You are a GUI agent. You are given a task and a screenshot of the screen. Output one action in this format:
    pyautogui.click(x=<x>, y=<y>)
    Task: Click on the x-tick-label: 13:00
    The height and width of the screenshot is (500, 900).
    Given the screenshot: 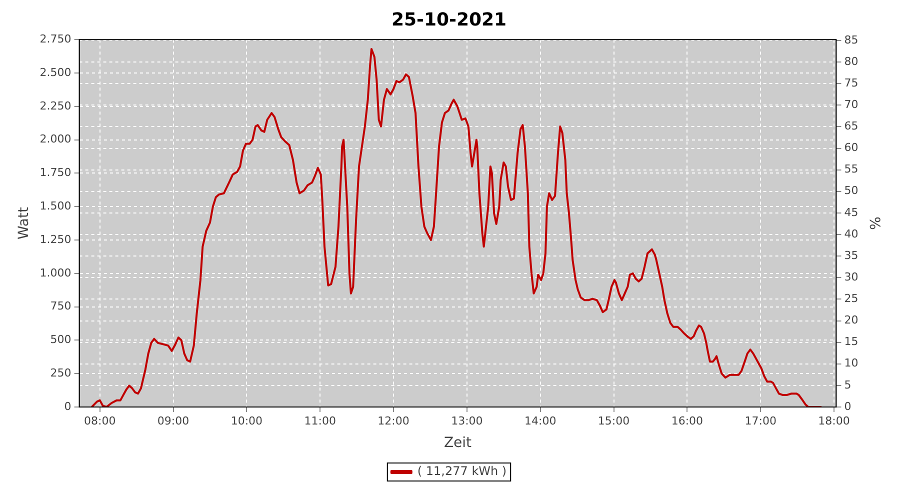 What is the action you would take?
    pyautogui.click(x=467, y=421)
    